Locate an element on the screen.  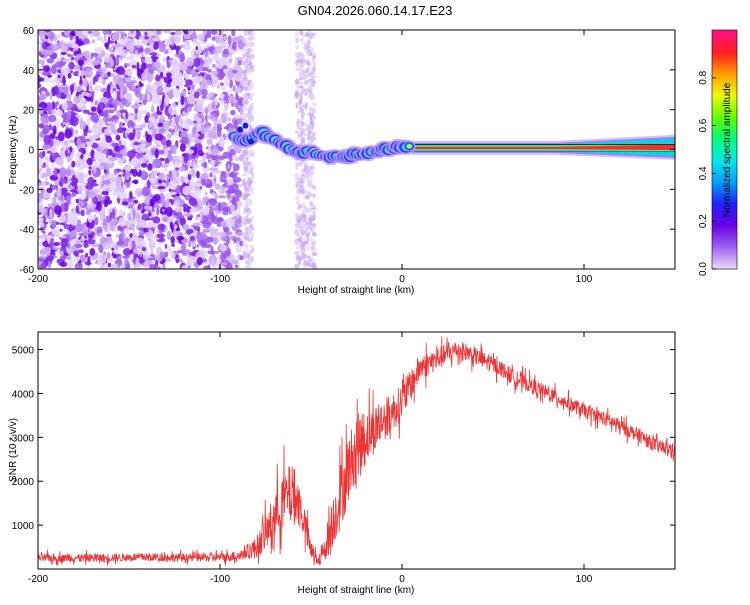
snr-x-tick-label: 100 is located at coordinates (584, 579).